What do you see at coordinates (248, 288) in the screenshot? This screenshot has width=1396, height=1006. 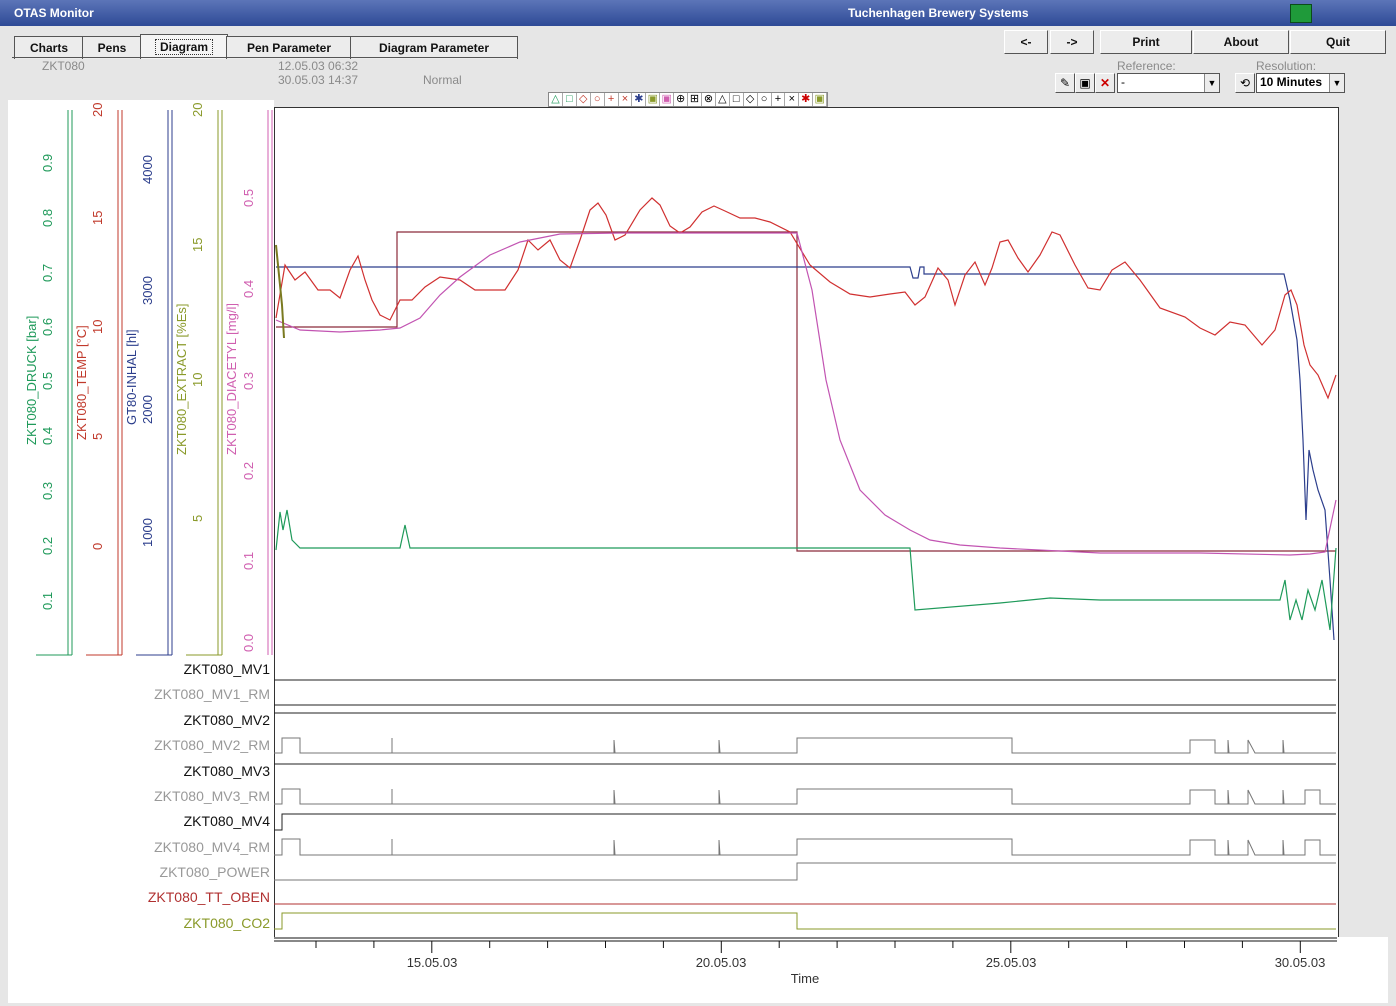 I see `tick-diacetyl: 0.4` at bounding box center [248, 288].